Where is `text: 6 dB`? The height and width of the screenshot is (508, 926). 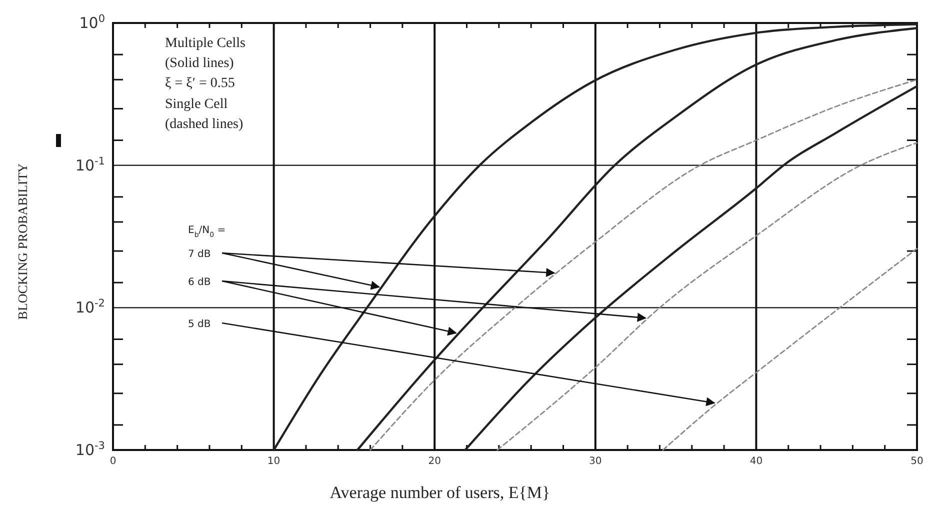 text: 6 dB is located at coordinates (199, 282).